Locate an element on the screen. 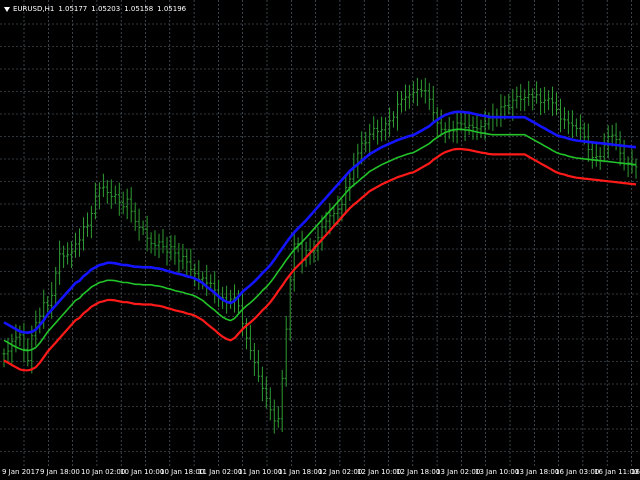  time-axis-label: 13 Jan 02:00 is located at coordinates (458, 472).